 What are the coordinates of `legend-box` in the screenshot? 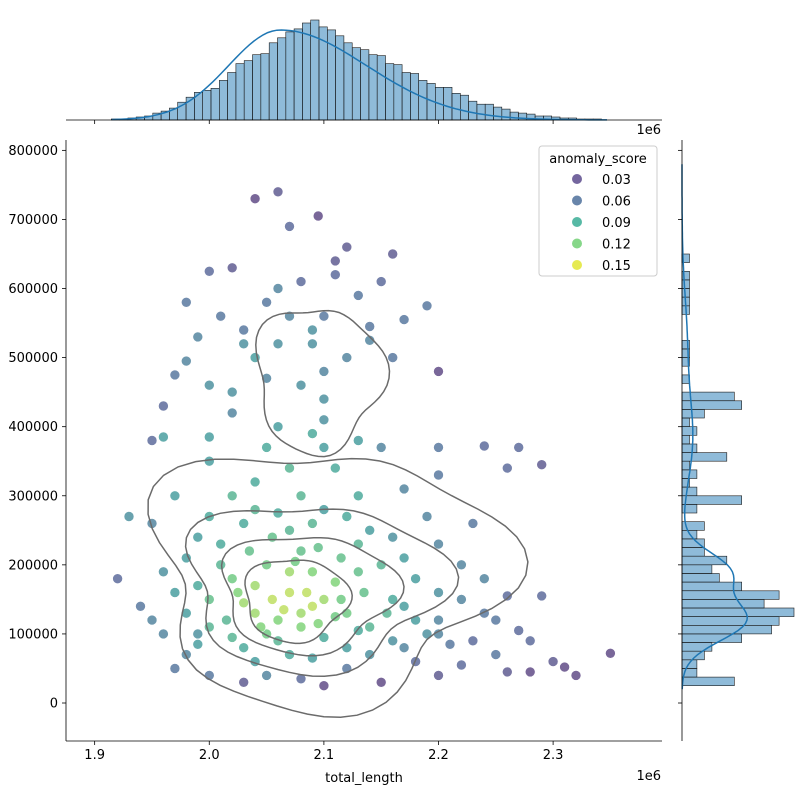 It's located at (598, 211).